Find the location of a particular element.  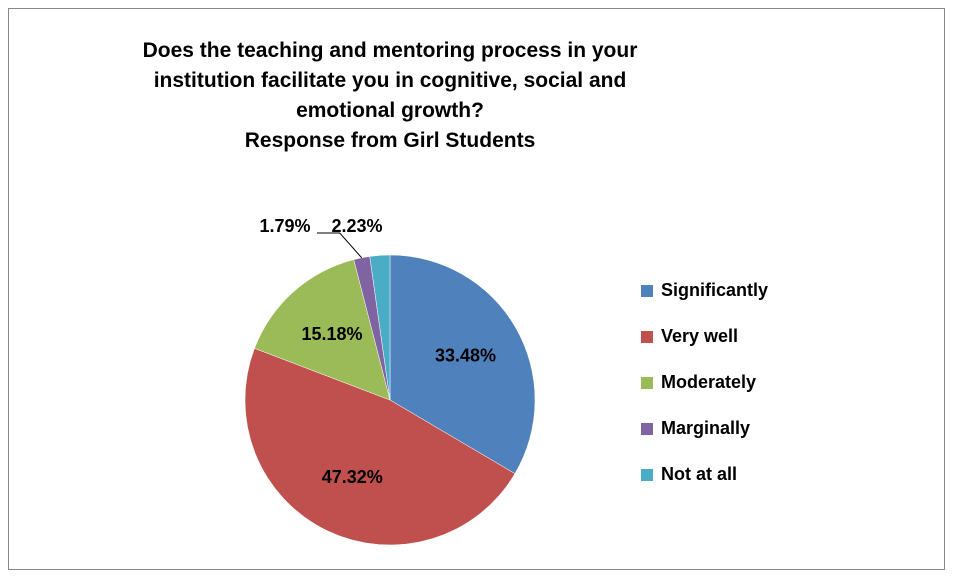

legend-label: Significantly is located at coordinates (714, 290).